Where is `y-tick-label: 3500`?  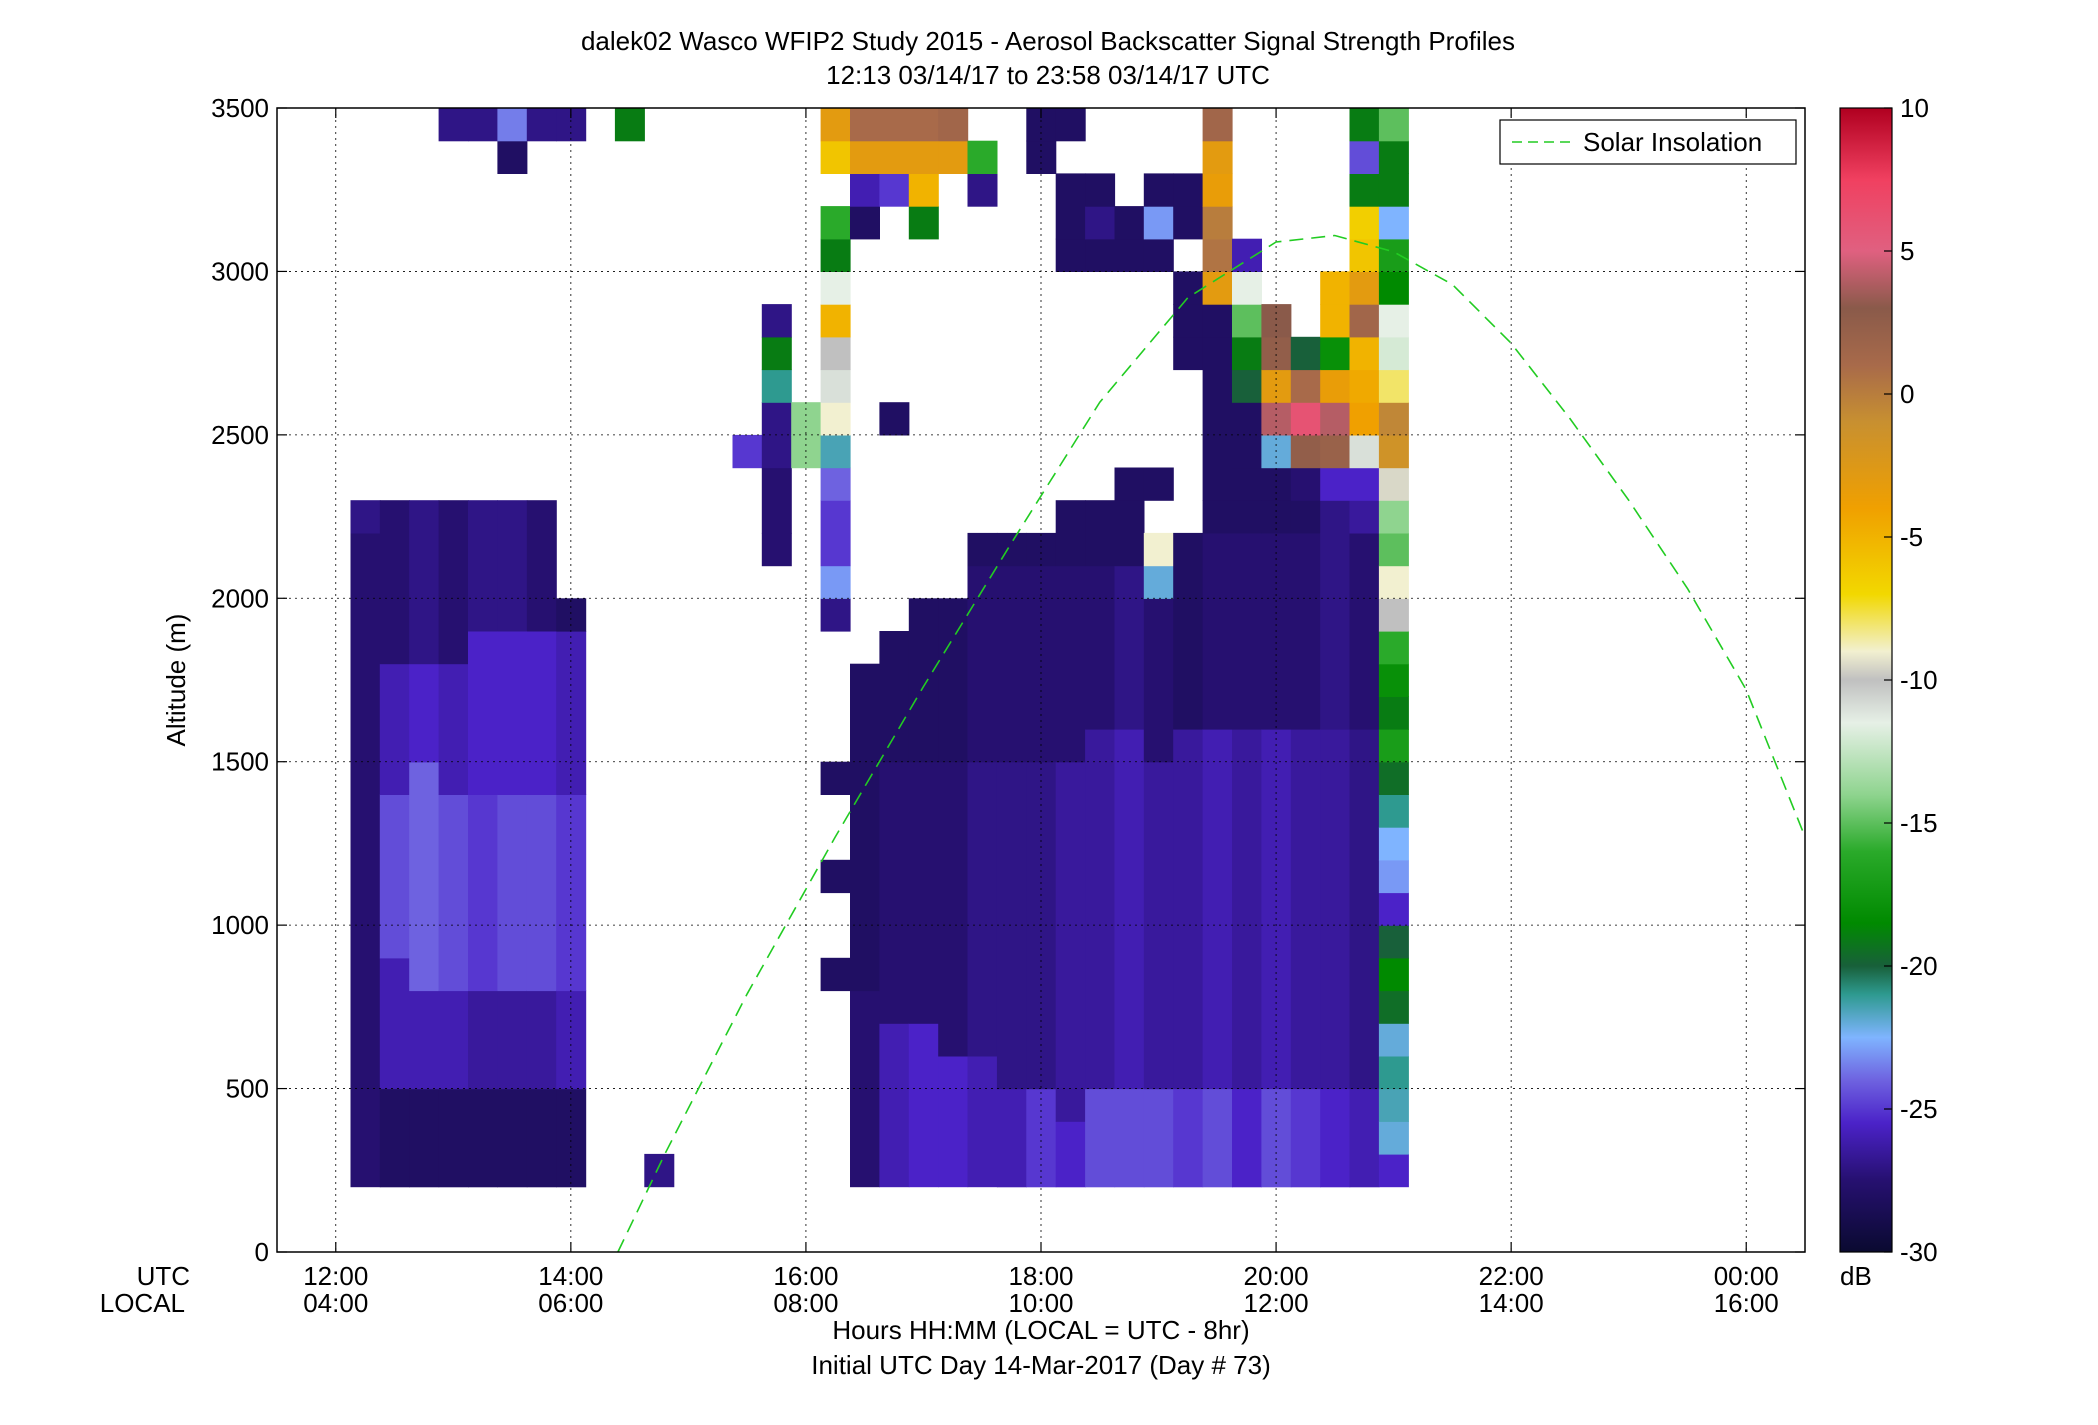 y-tick-label: 3500 is located at coordinates (240, 108).